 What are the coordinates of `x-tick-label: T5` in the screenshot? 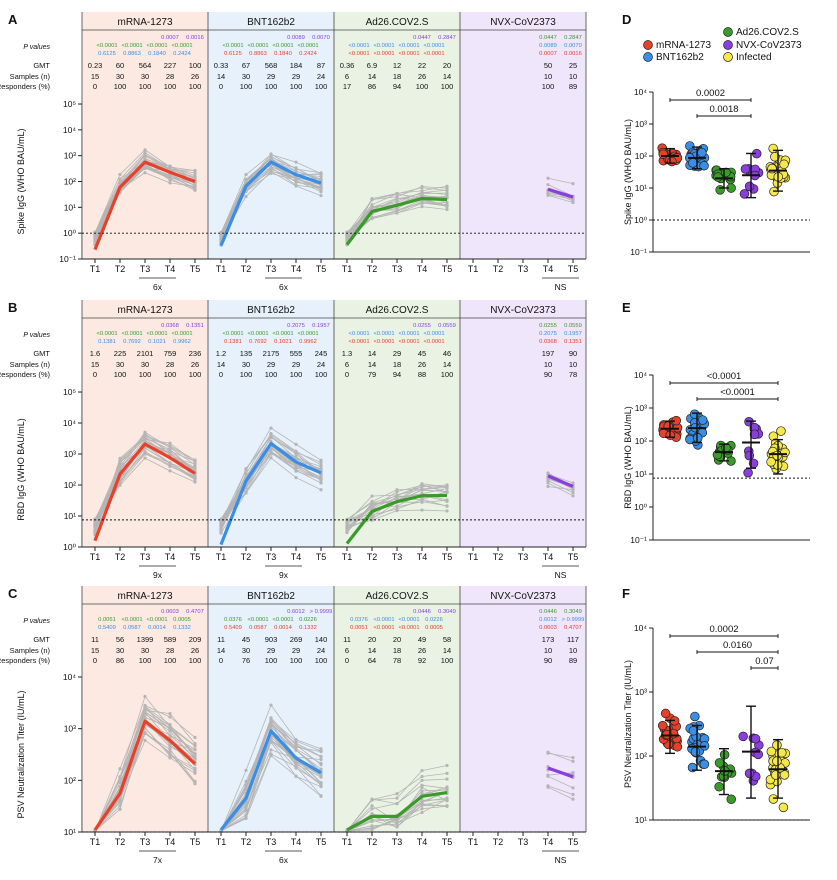 It's located at (447, 557).